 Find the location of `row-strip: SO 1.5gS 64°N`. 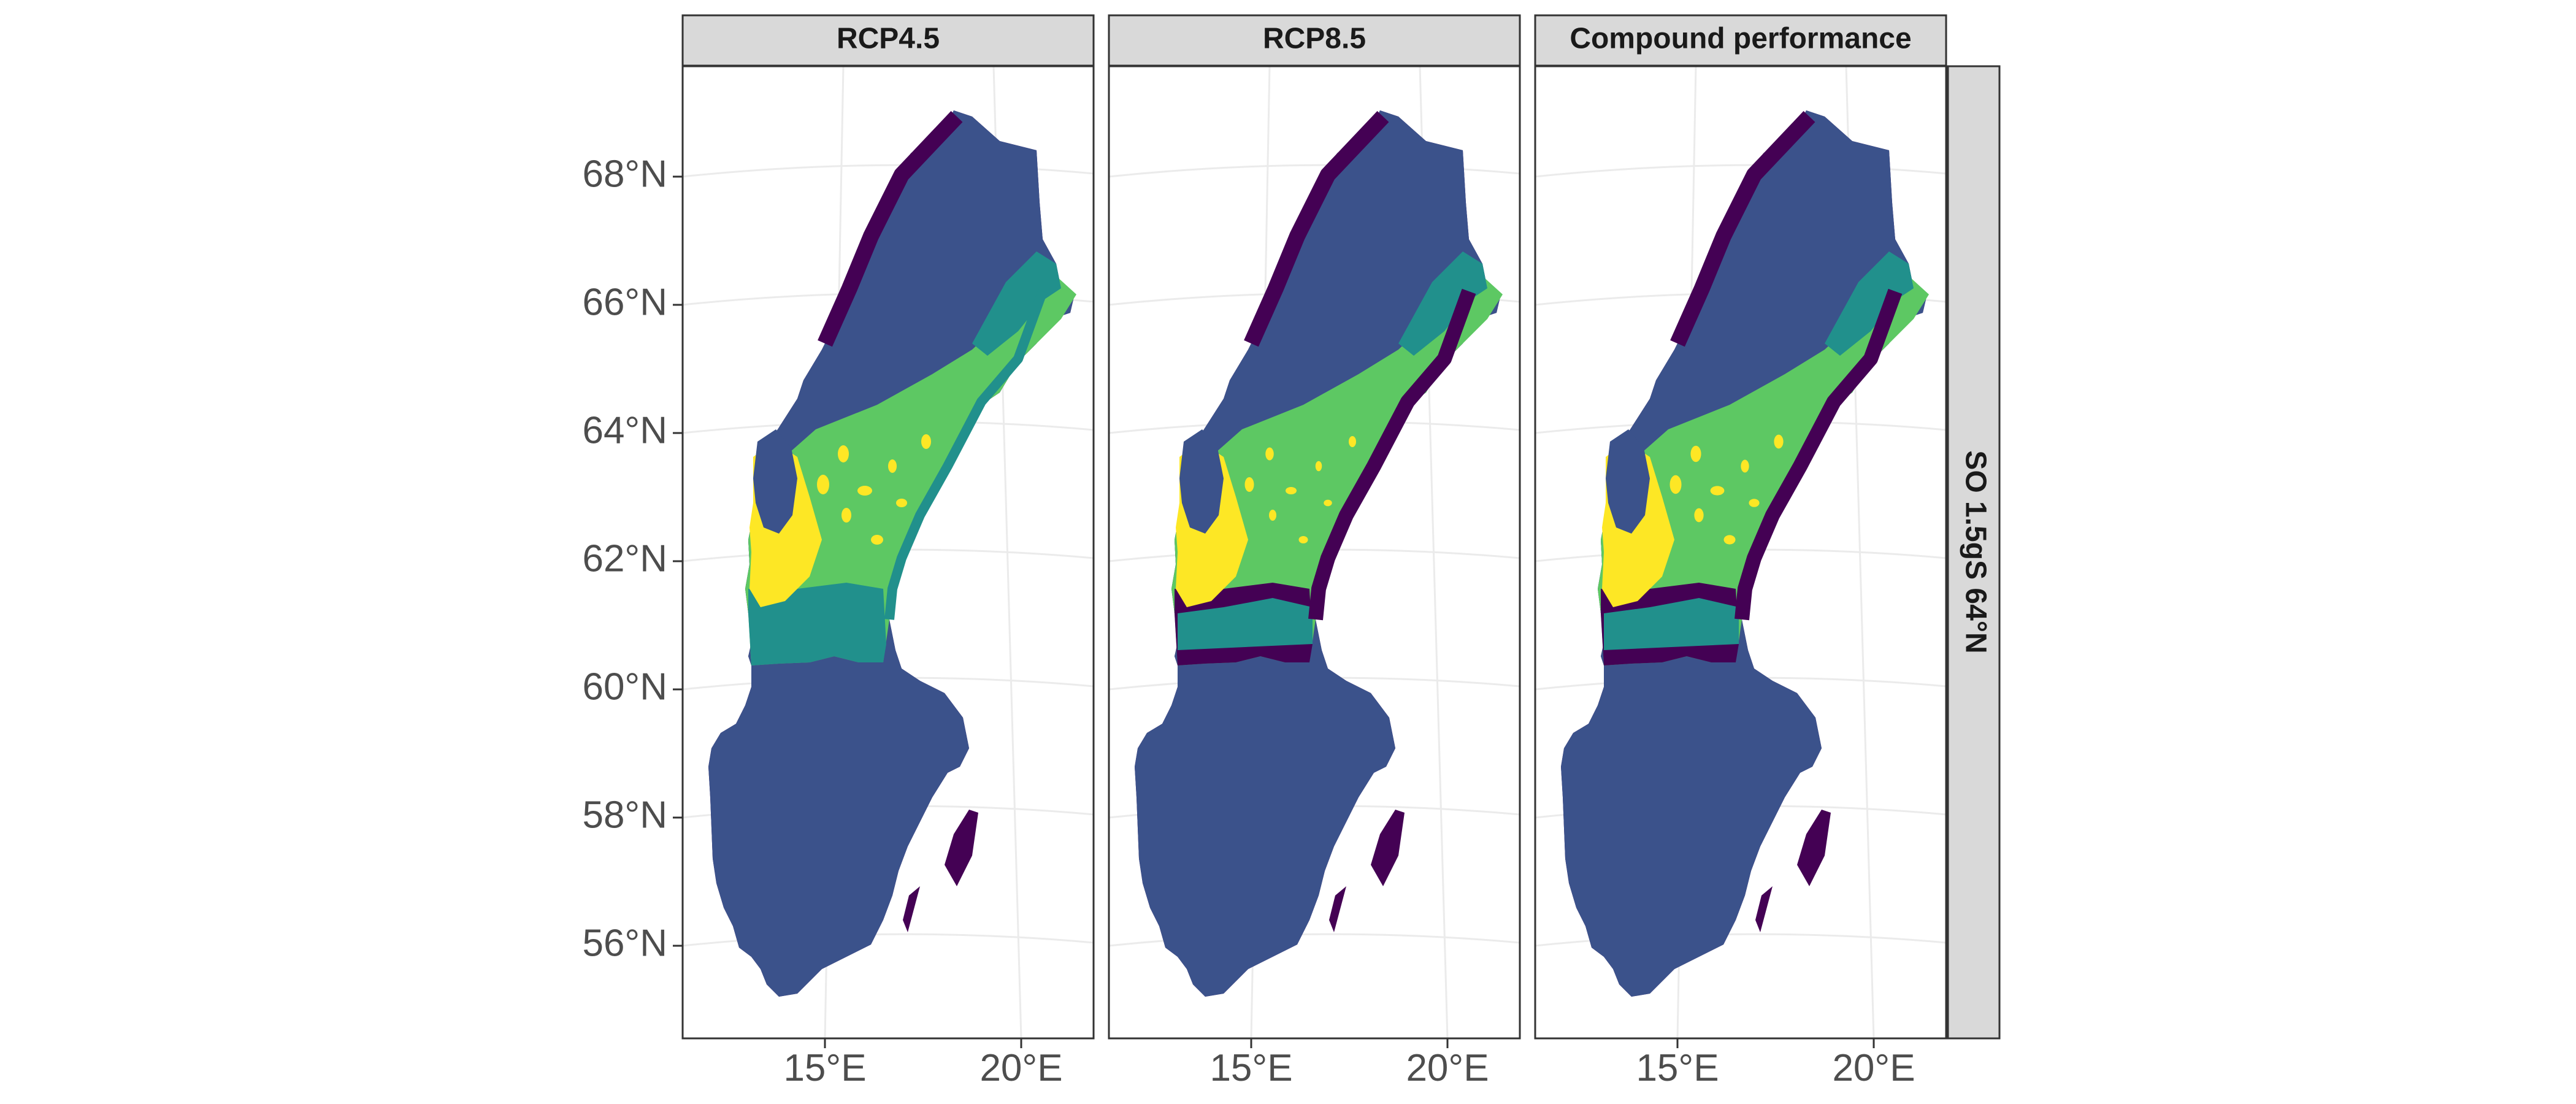

row-strip: SO 1.5gS 64°N is located at coordinates (1974, 552).